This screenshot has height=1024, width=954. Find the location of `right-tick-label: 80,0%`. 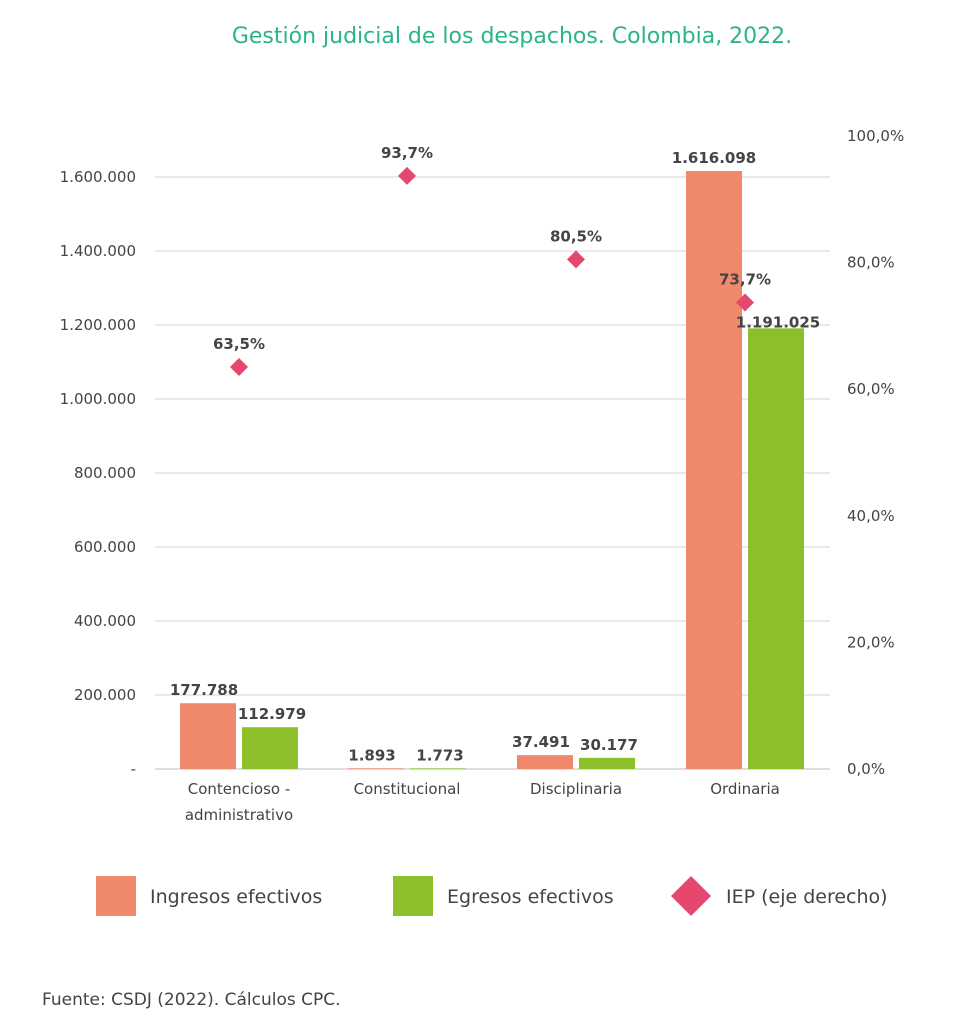

right-tick-label: 80,0% is located at coordinates (871, 263).